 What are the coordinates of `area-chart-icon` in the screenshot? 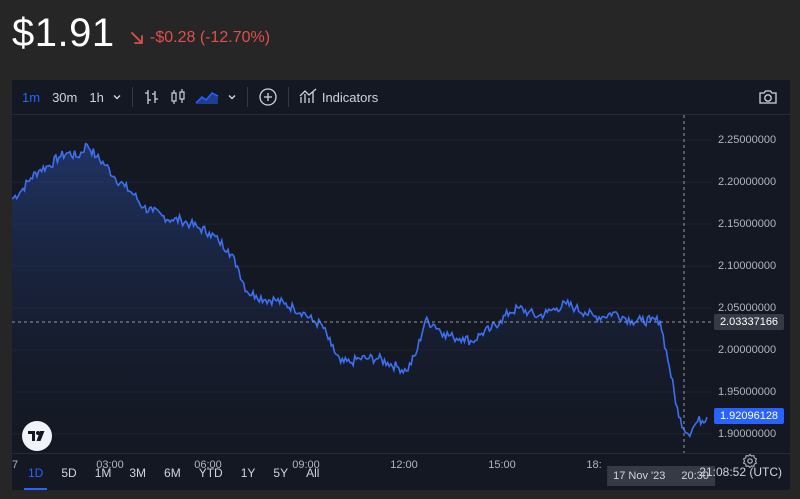 It's located at (207, 98).